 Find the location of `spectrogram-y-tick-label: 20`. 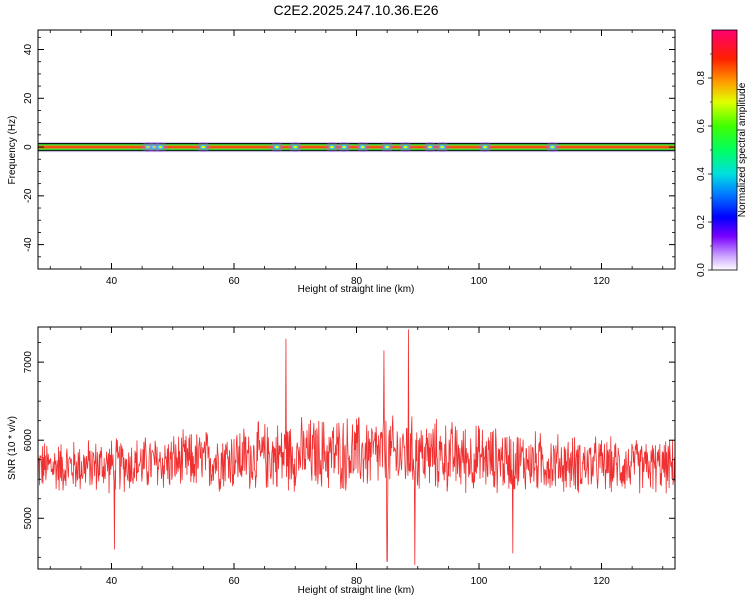

spectrogram-y-tick-label: 20 is located at coordinates (28, 98).